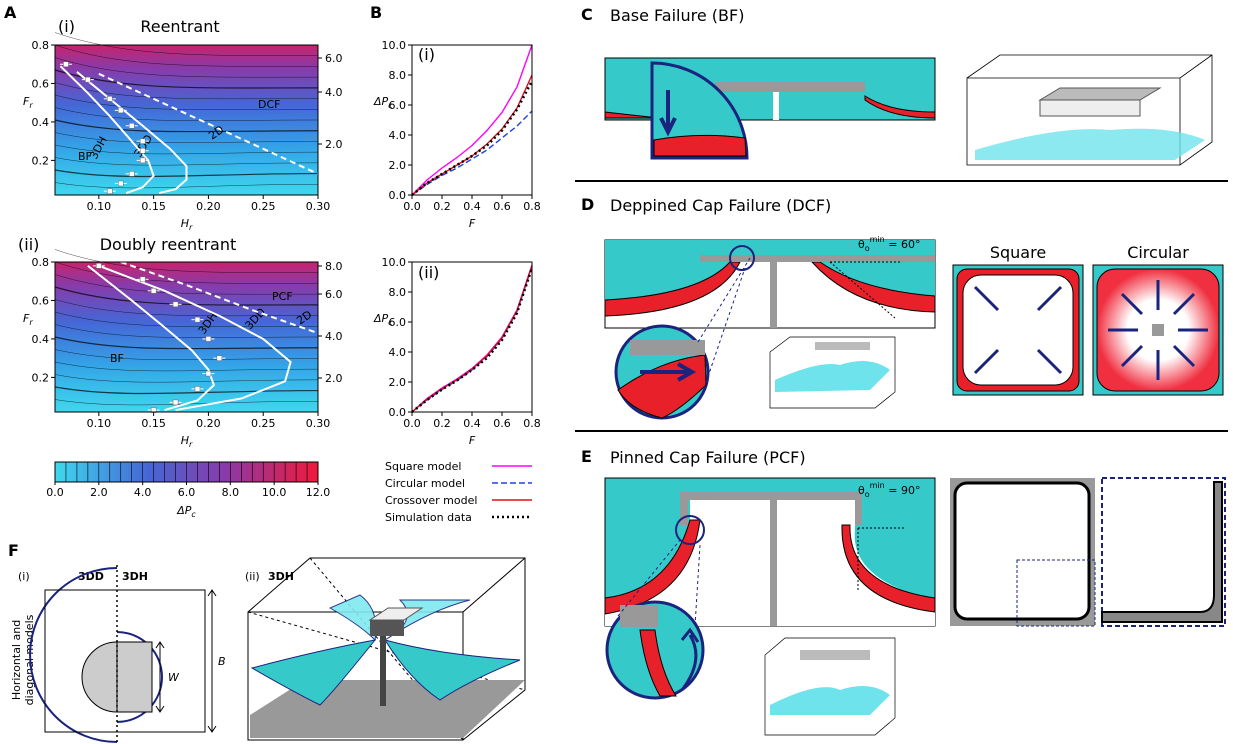  Describe the element at coordinates (334, 144) in the screenshot. I see `contour-label: 2.0` at that location.